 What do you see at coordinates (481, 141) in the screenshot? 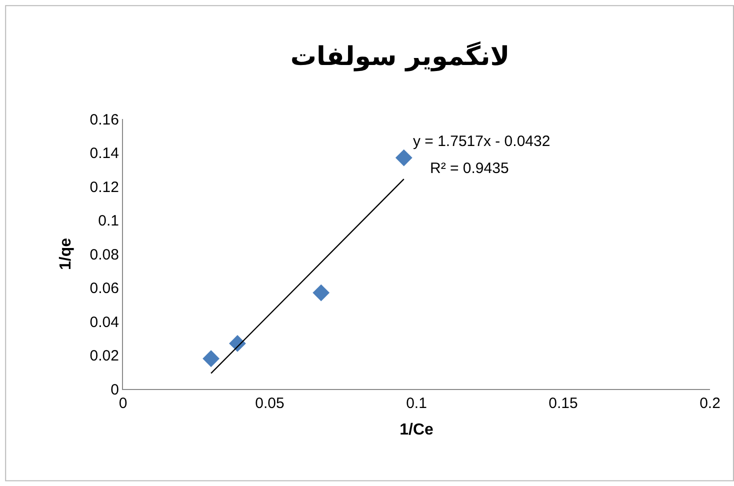
I see `annotation: y = 1.7517x - 0.0432` at bounding box center [481, 141].